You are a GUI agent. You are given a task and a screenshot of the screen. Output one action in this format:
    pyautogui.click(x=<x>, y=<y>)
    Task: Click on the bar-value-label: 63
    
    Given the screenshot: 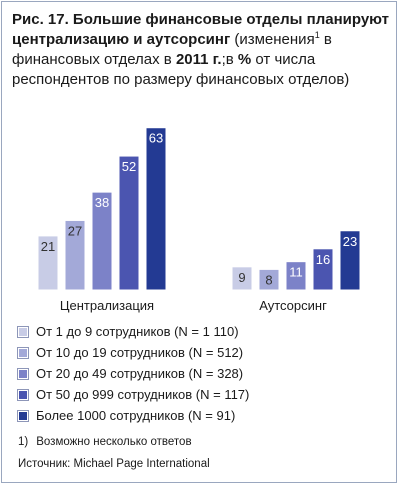 What is the action you would take?
    pyautogui.click(x=156, y=138)
    